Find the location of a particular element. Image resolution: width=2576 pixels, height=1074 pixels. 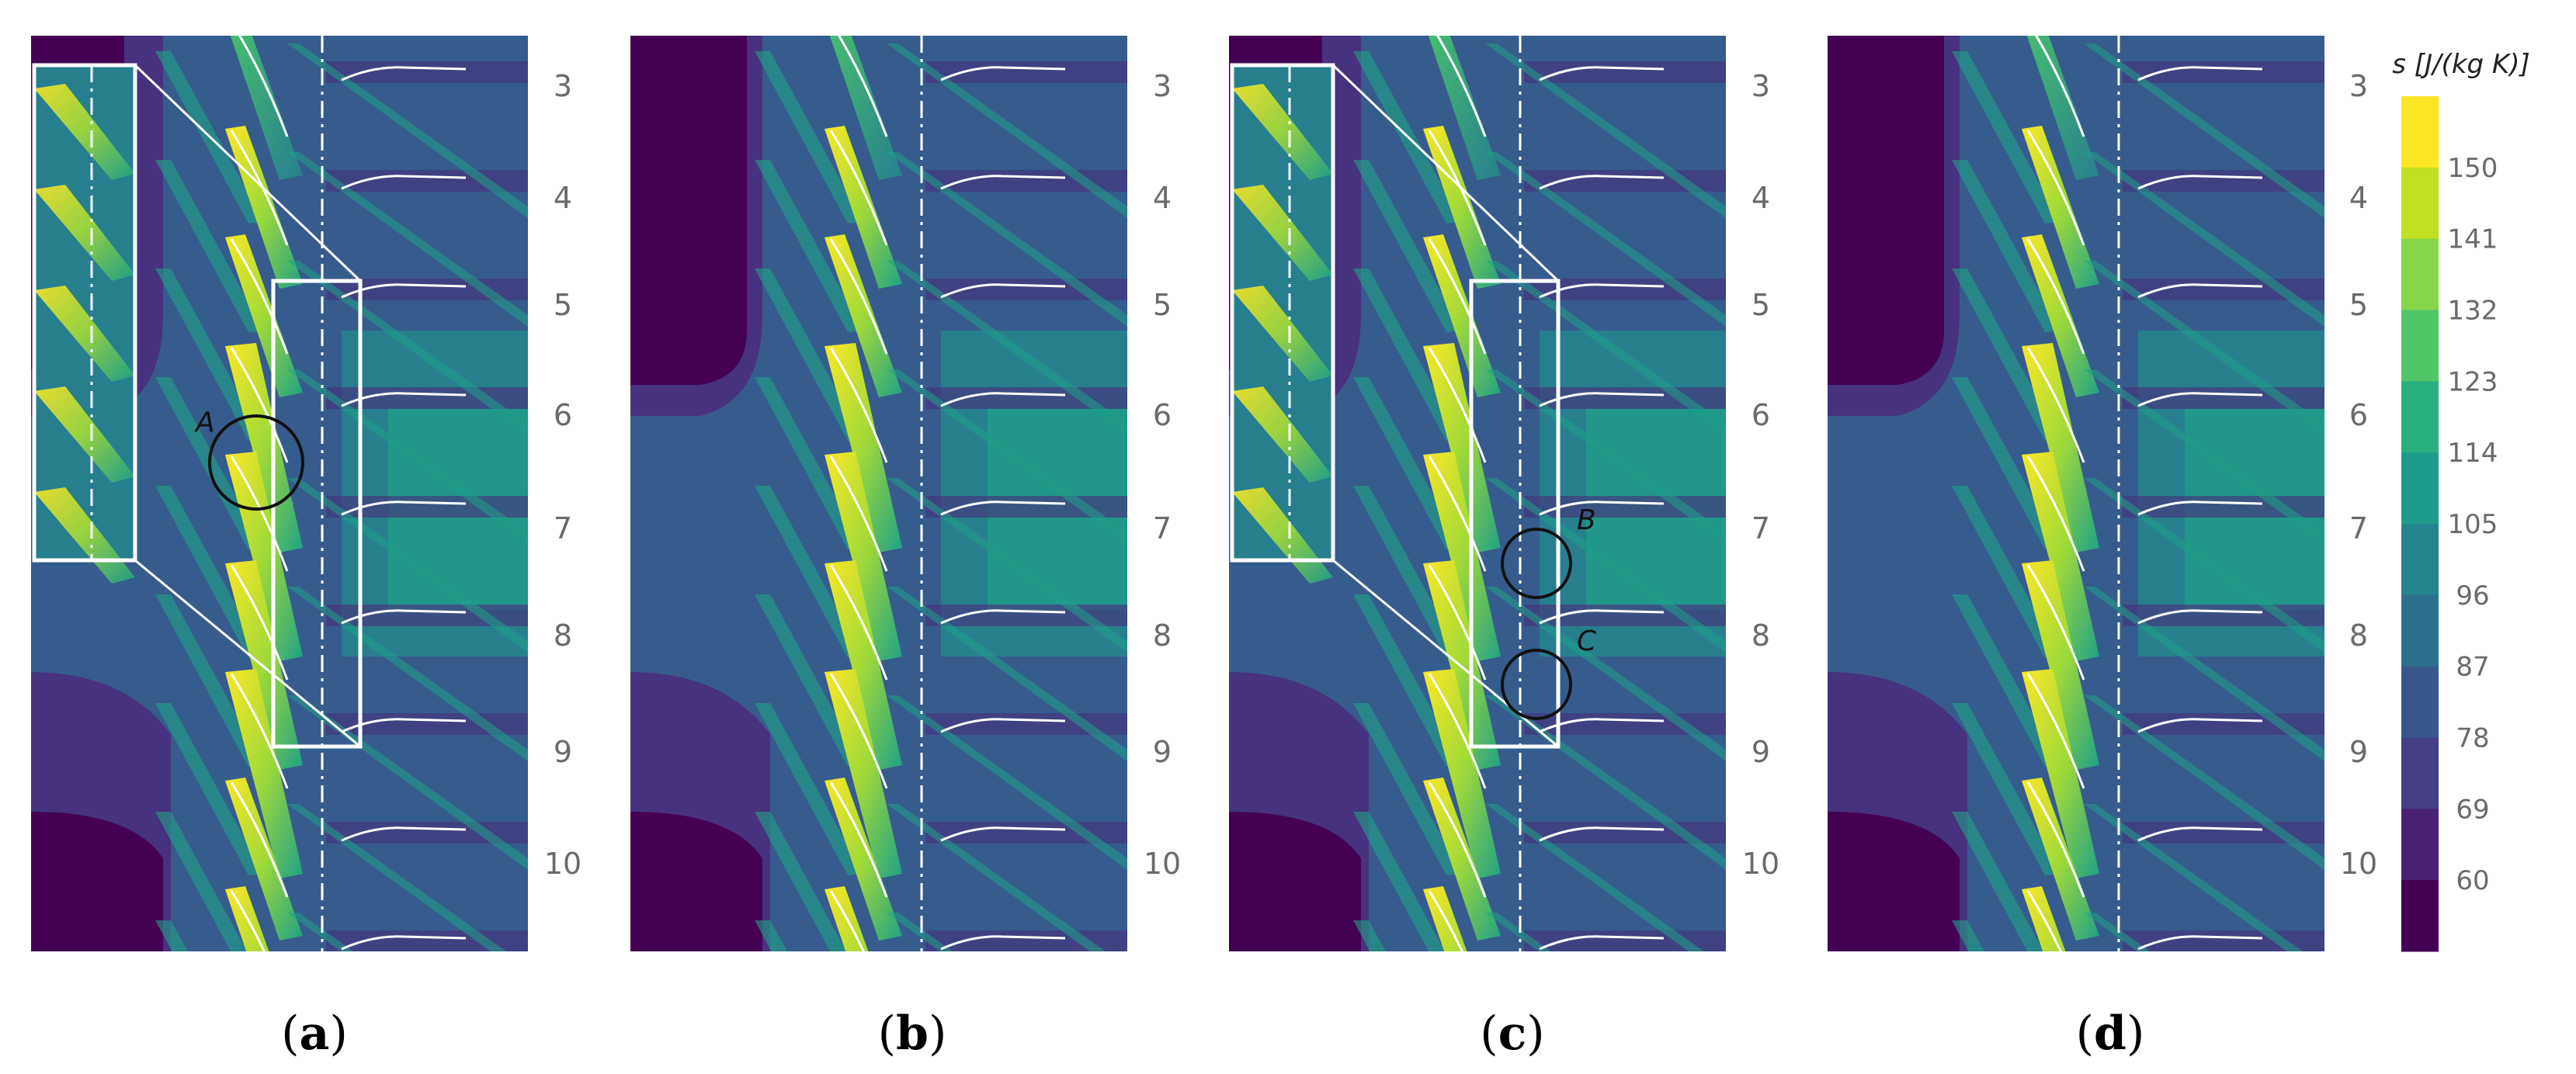

colorbar-ticks: 150 141 132 123 114 105 96 87 78 69 60 is located at coordinates (2473, 524).